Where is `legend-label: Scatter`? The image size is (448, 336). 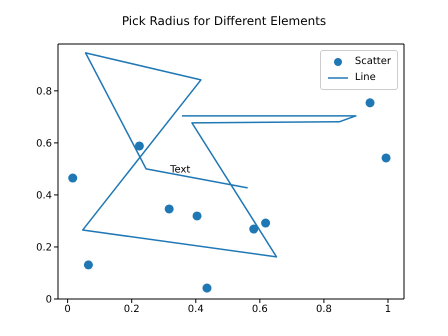 legend-label: Scatter is located at coordinates (372, 62).